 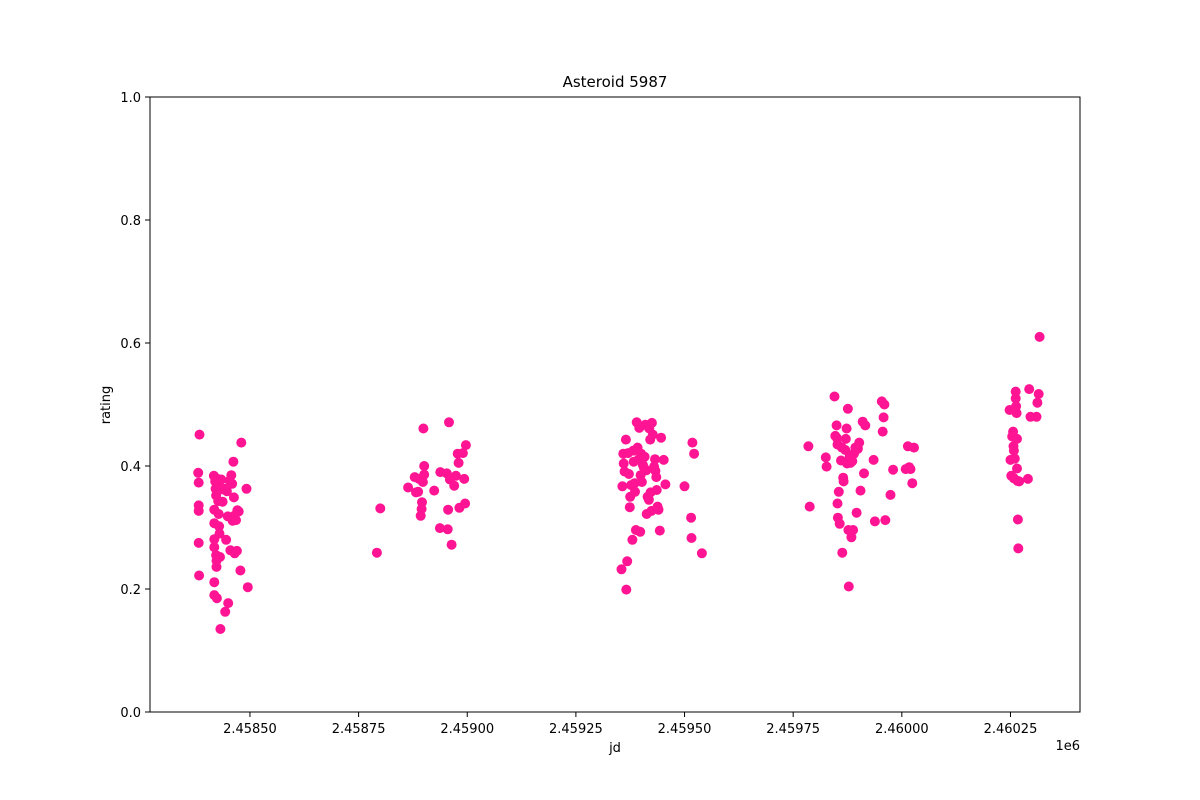 I want to click on y-tick-label: 0.8, so click(x=130, y=221).